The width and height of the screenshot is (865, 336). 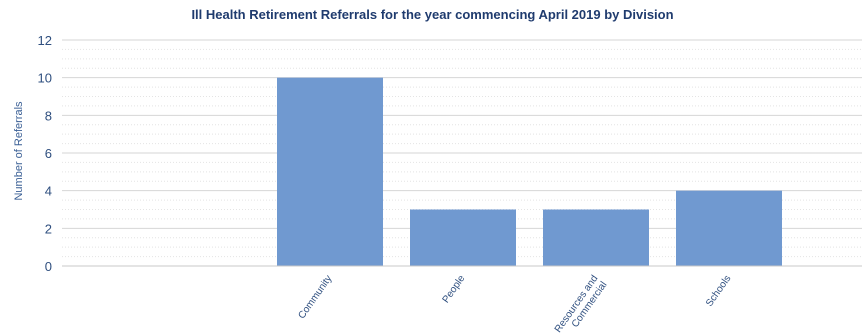 I want to click on x-category-label-line: Schools, so click(x=718, y=290).